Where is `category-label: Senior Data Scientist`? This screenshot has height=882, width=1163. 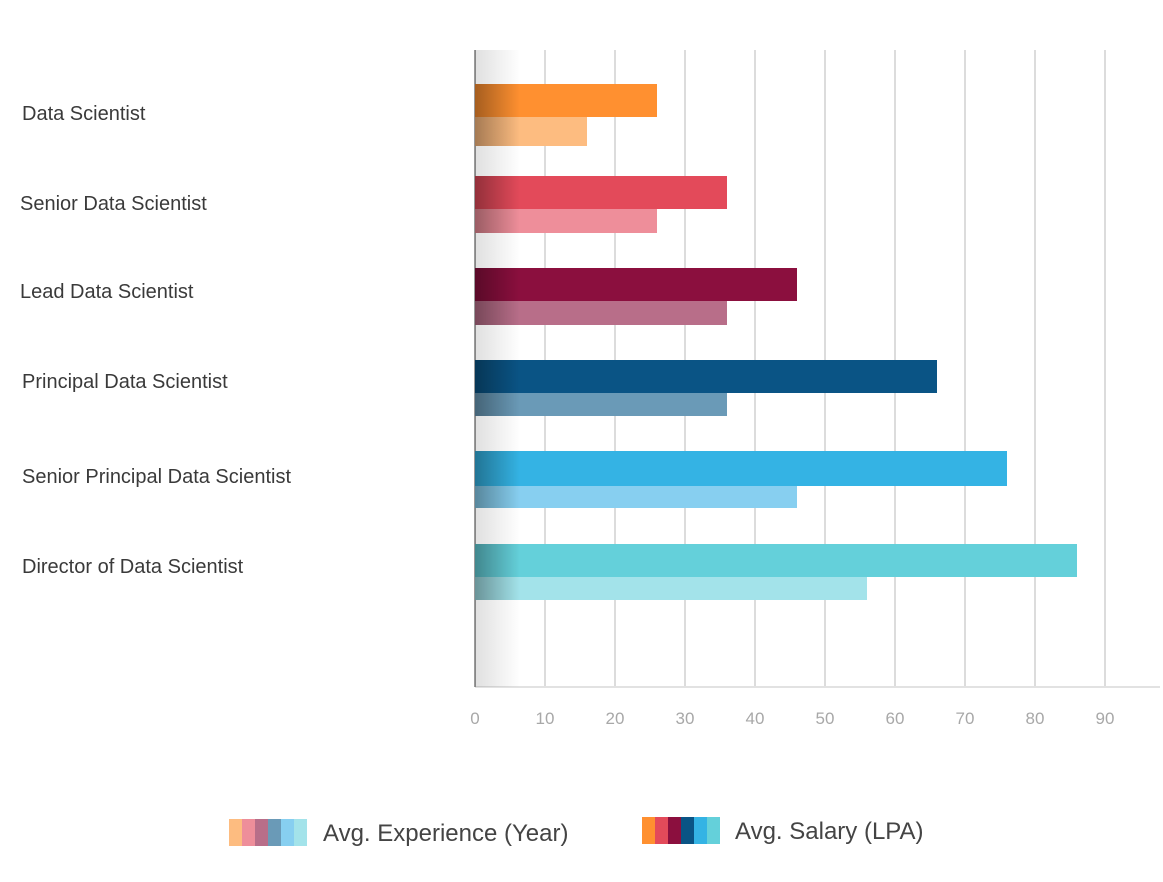
category-label: Senior Data Scientist is located at coordinates (113, 204).